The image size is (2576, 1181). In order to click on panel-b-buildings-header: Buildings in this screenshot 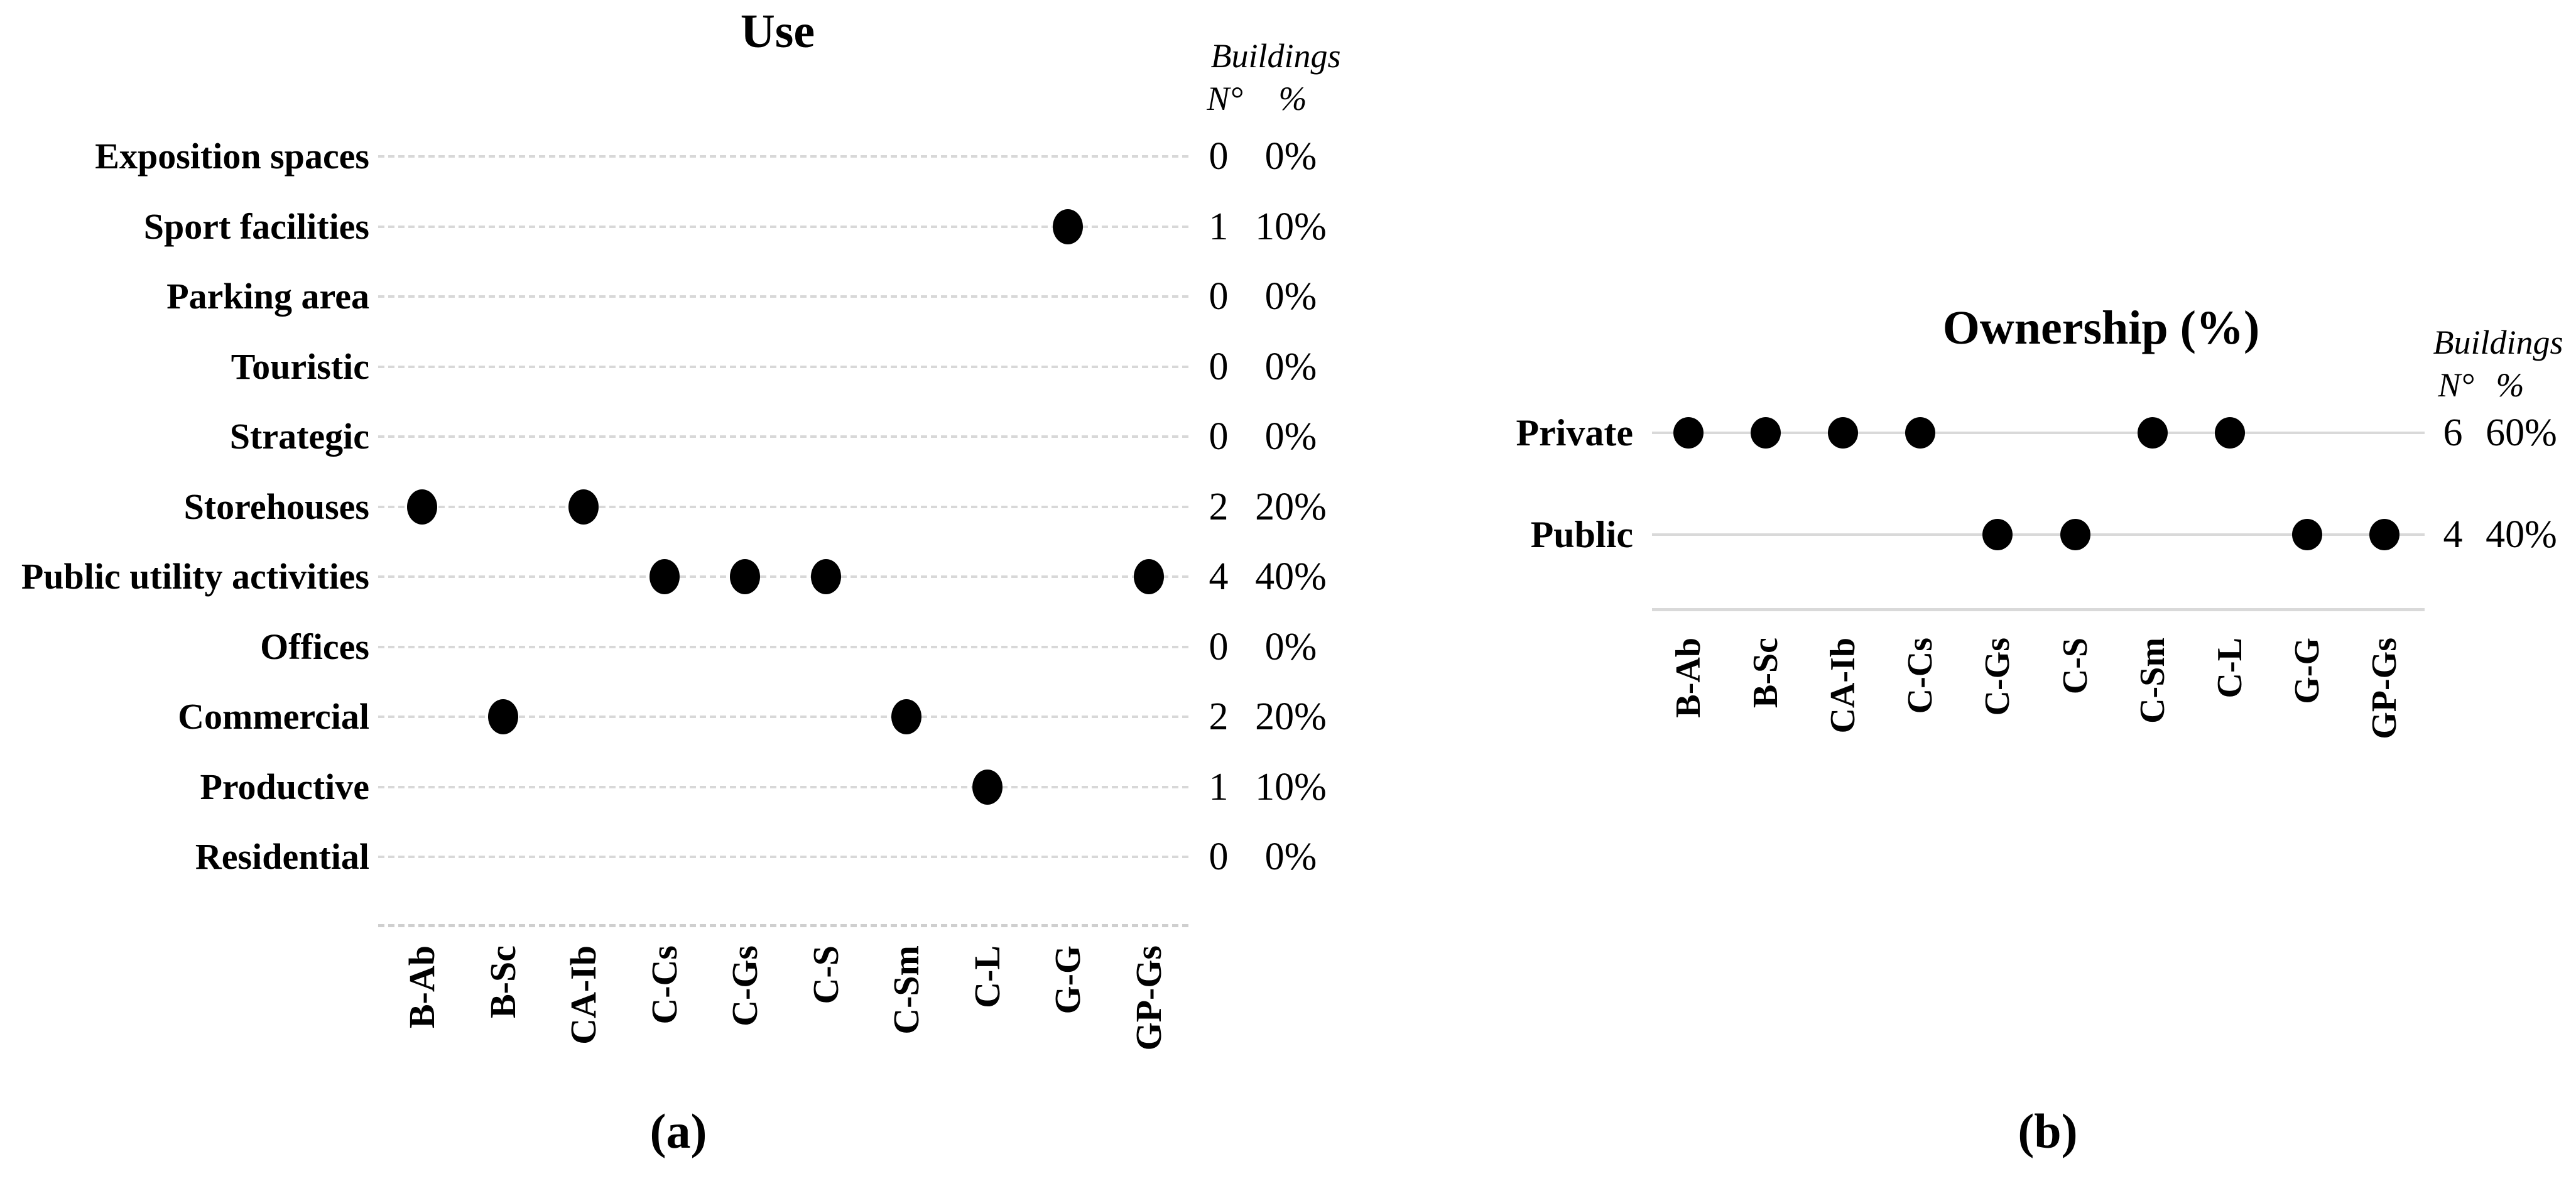, I will do `click(2498, 342)`.